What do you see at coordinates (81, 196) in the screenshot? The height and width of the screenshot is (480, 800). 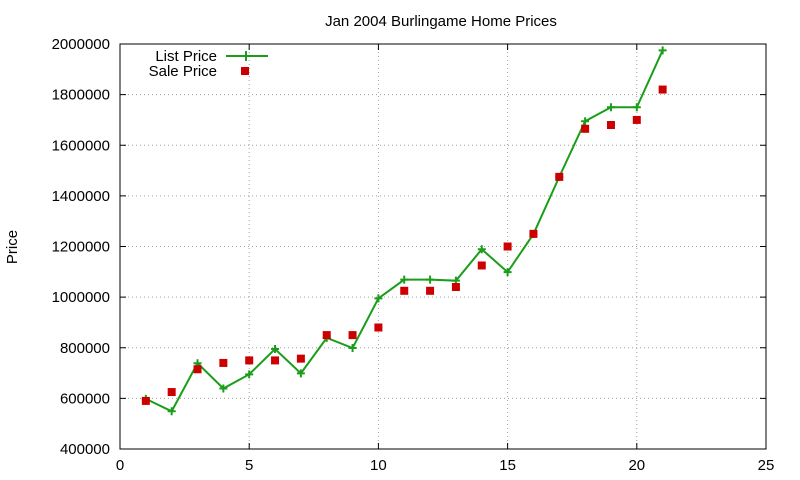 I see `y-tick-label: 1400000` at bounding box center [81, 196].